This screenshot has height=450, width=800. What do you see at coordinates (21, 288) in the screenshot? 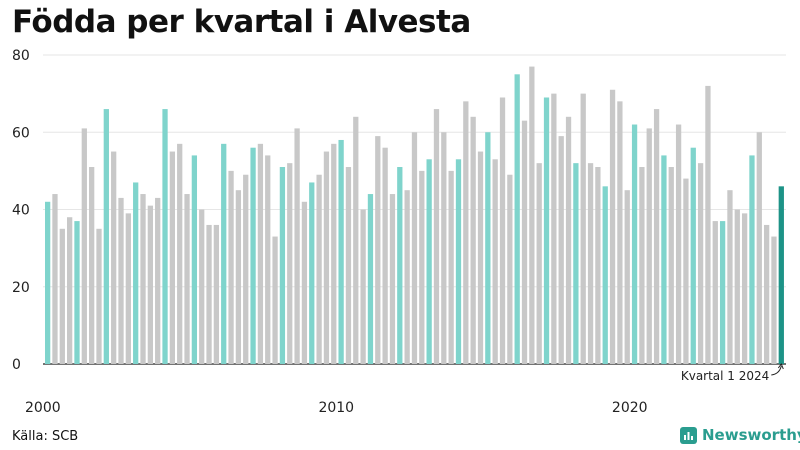
I see `y-tick-label: 20` at bounding box center [21, 288].